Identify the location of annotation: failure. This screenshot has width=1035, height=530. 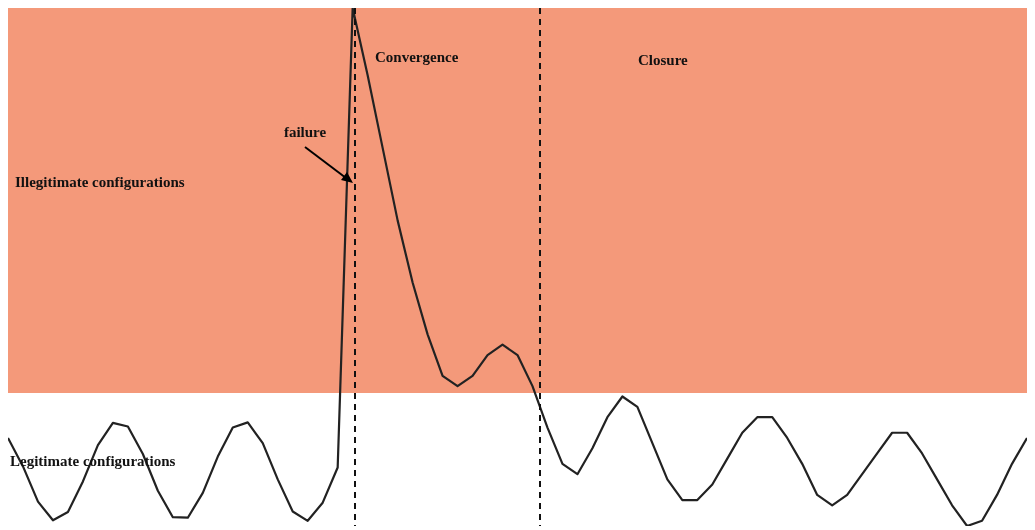
(305, 131).